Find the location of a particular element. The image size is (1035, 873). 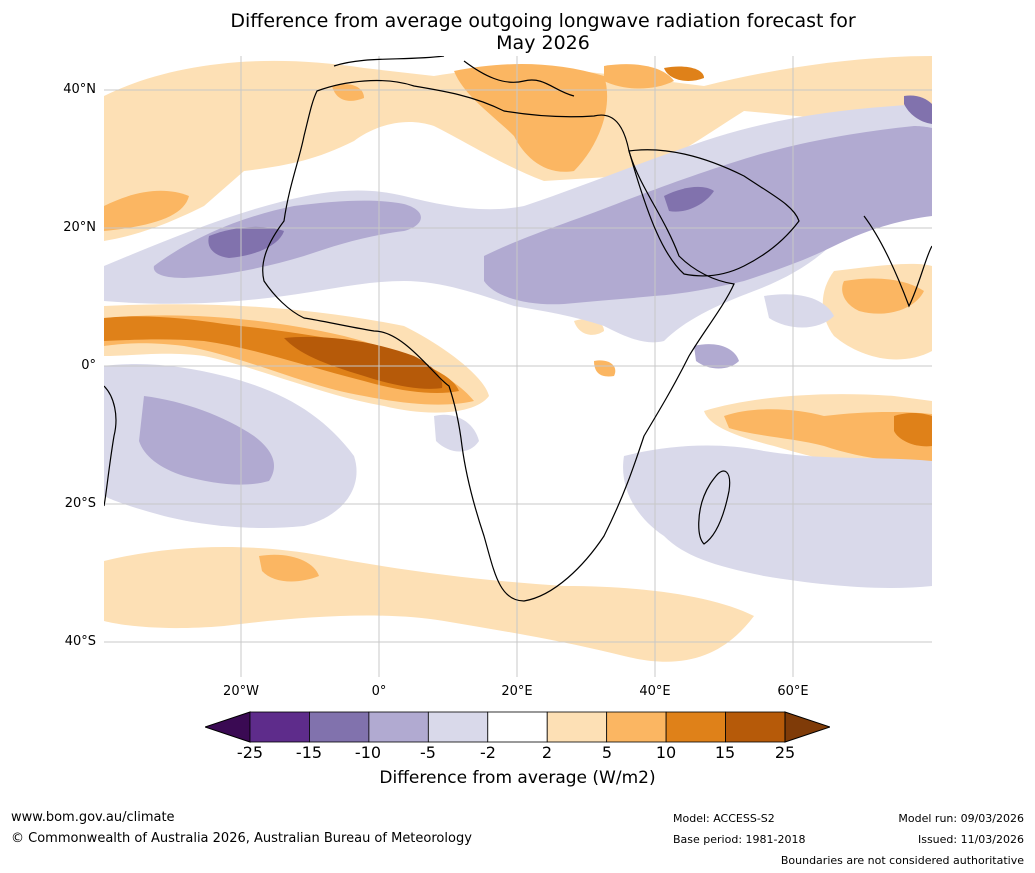

lat-label-40n: 40°N is located at coordinates (79, 89).